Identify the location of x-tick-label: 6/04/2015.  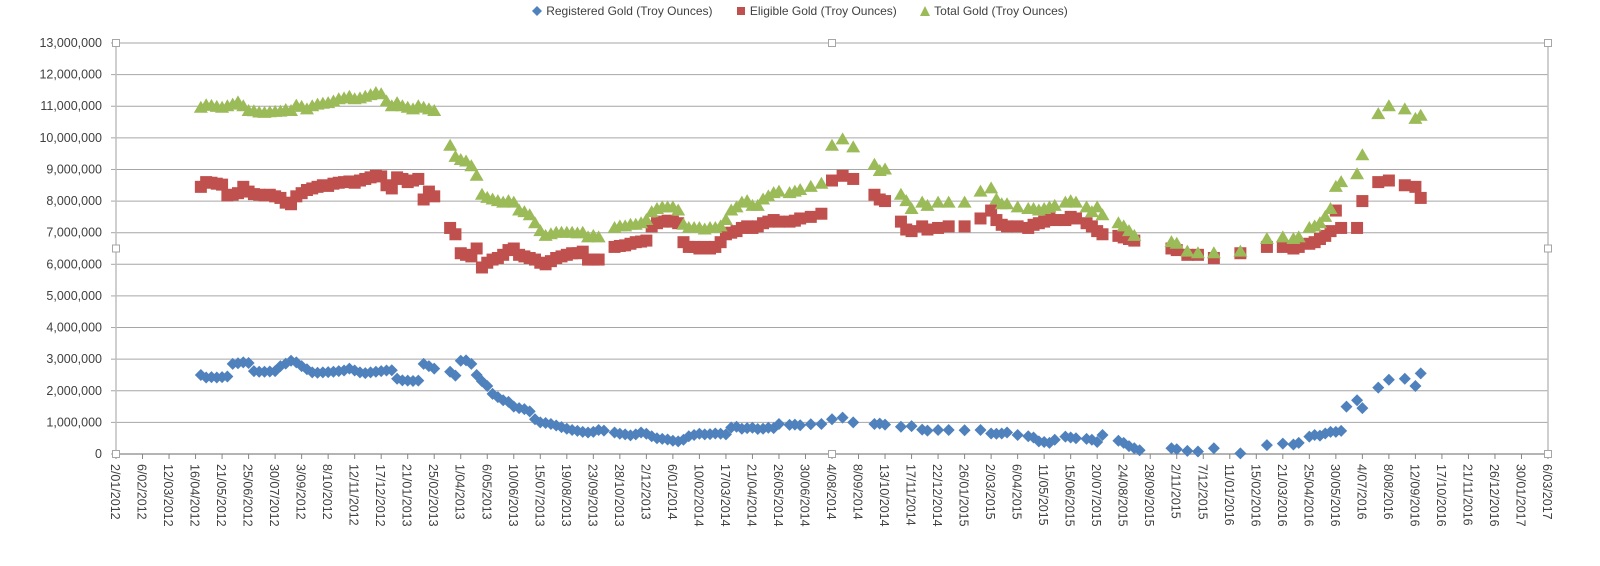
(1017, 492).